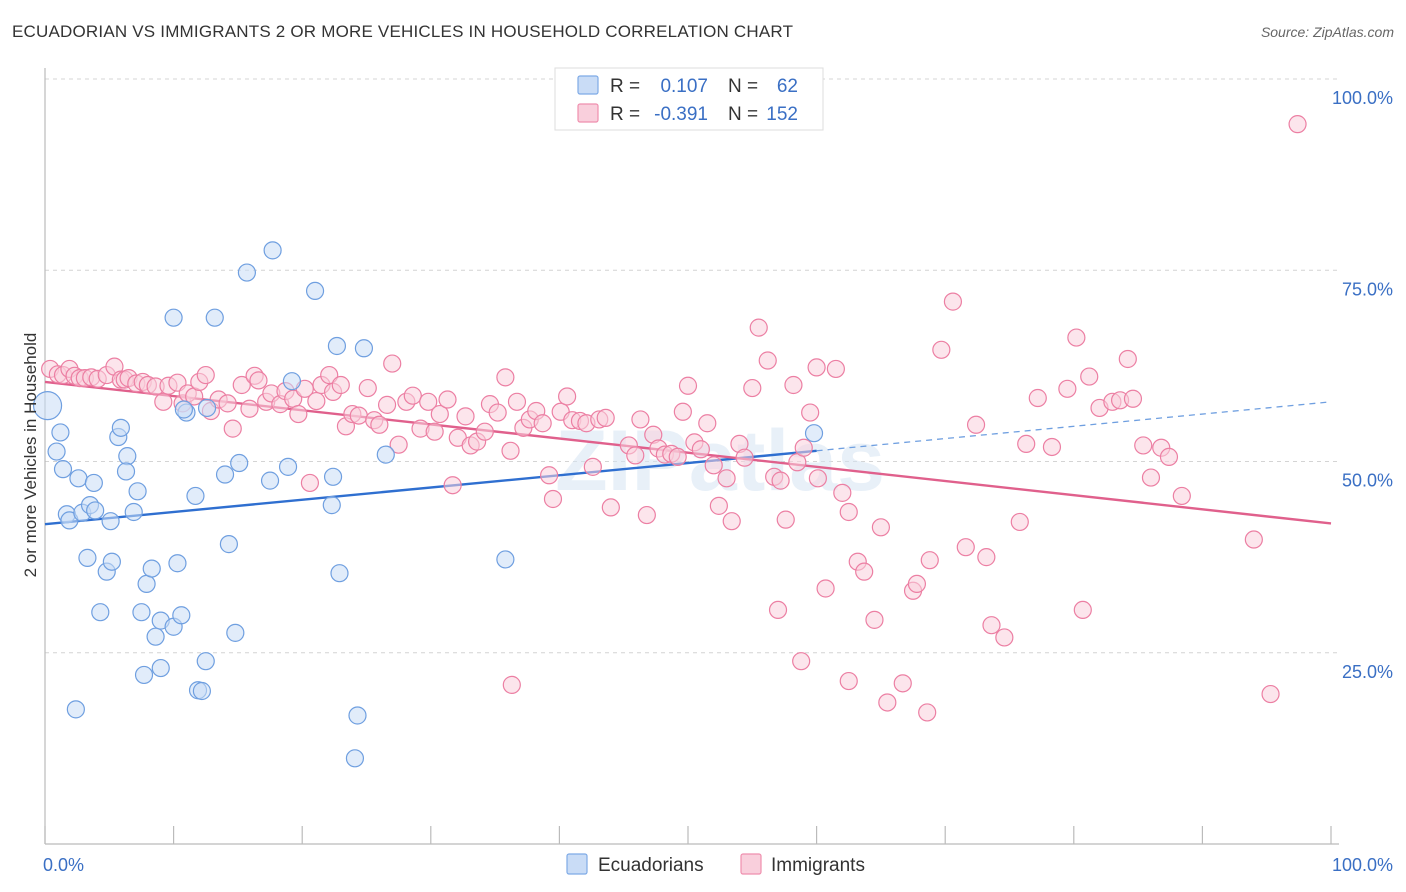  What do you see at coordinates (30, 455) in the screenshot?
I see `y-axis-label: 2 or more Vehicles in Household` at bounding box center [30, 455].